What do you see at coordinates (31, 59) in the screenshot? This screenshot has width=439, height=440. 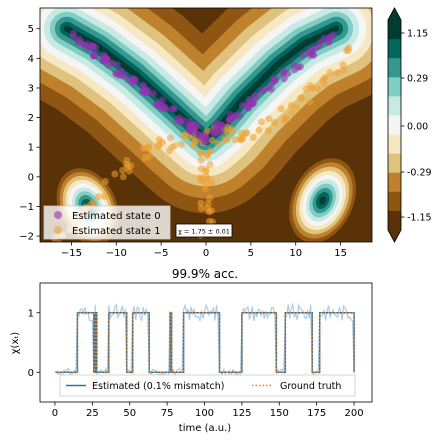 I see `y-tick-label: 4` at bounding box center [31, 59].